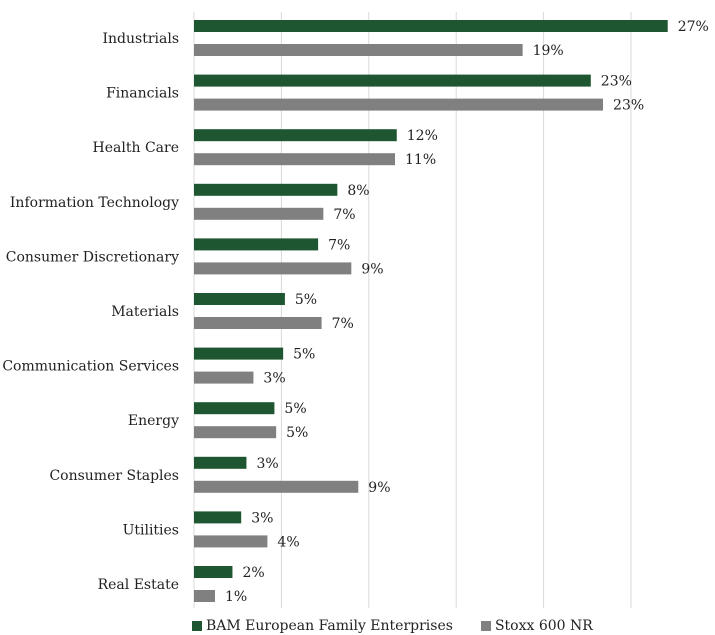 This screenshot has width=715, height=635. Describe the element at coordinates (220, 462) in the screenshot. I see `bar-bam-consumer-staples` at that location.